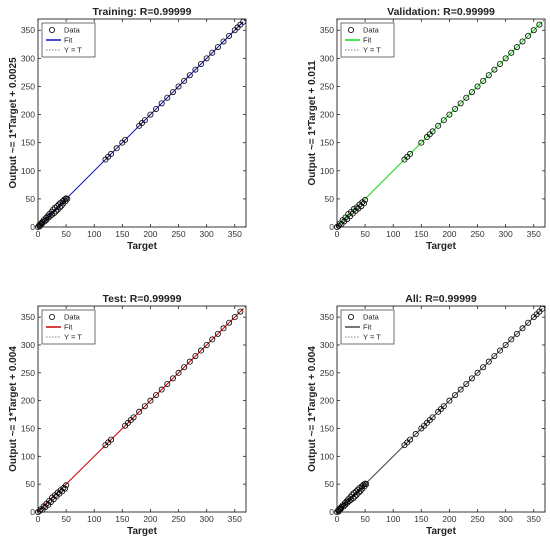  What do you see at coordinates (94, 234) in the screenshot?
I see `training-x-tick-label: 100` at bounding box center [94, 234].